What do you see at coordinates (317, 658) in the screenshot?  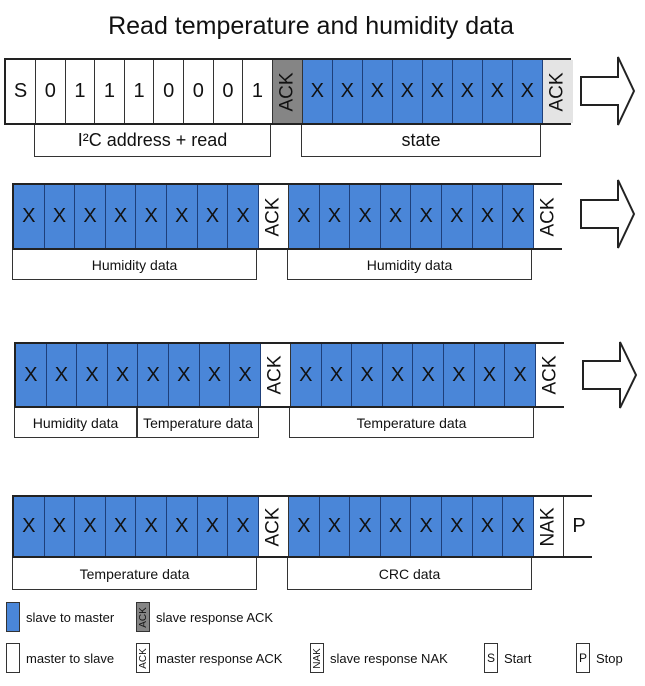 I see `legend-swatch: NAK` at bounding box center [317, 658].